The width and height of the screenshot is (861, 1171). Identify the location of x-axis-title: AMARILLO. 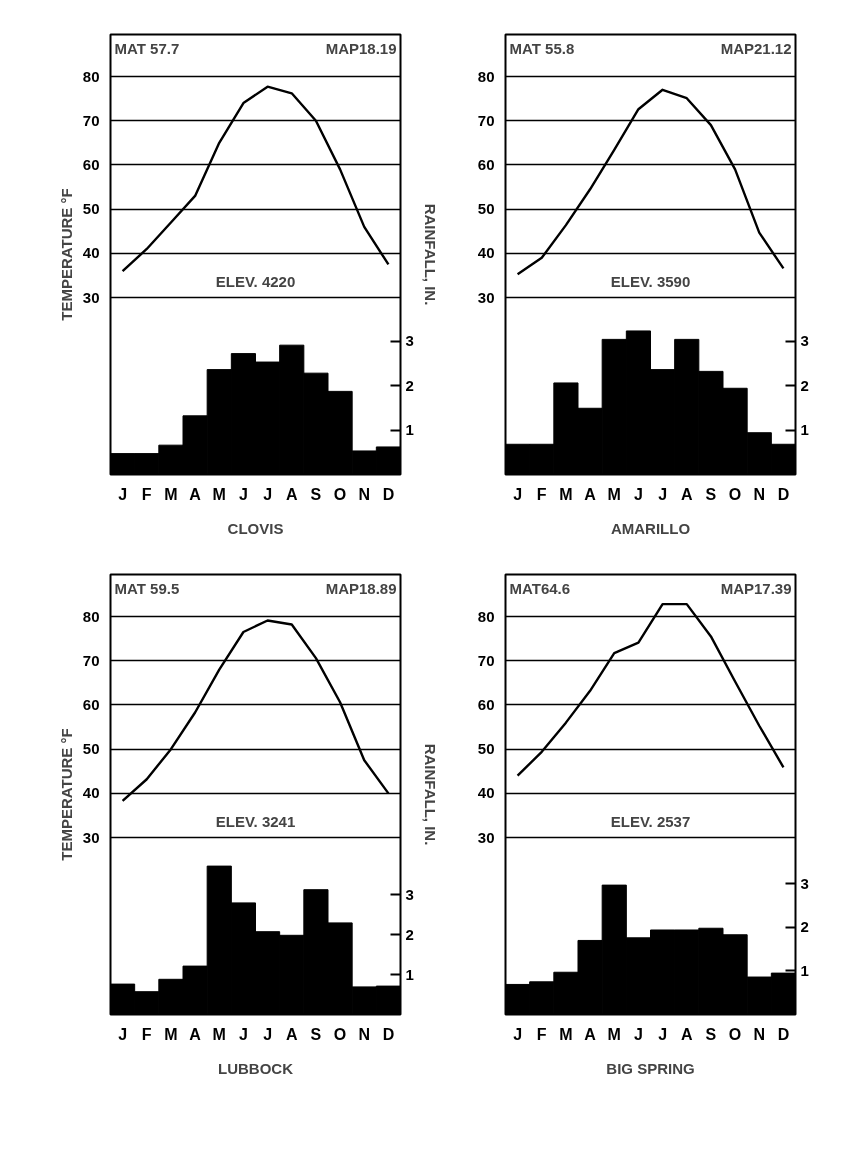
(650, 528).